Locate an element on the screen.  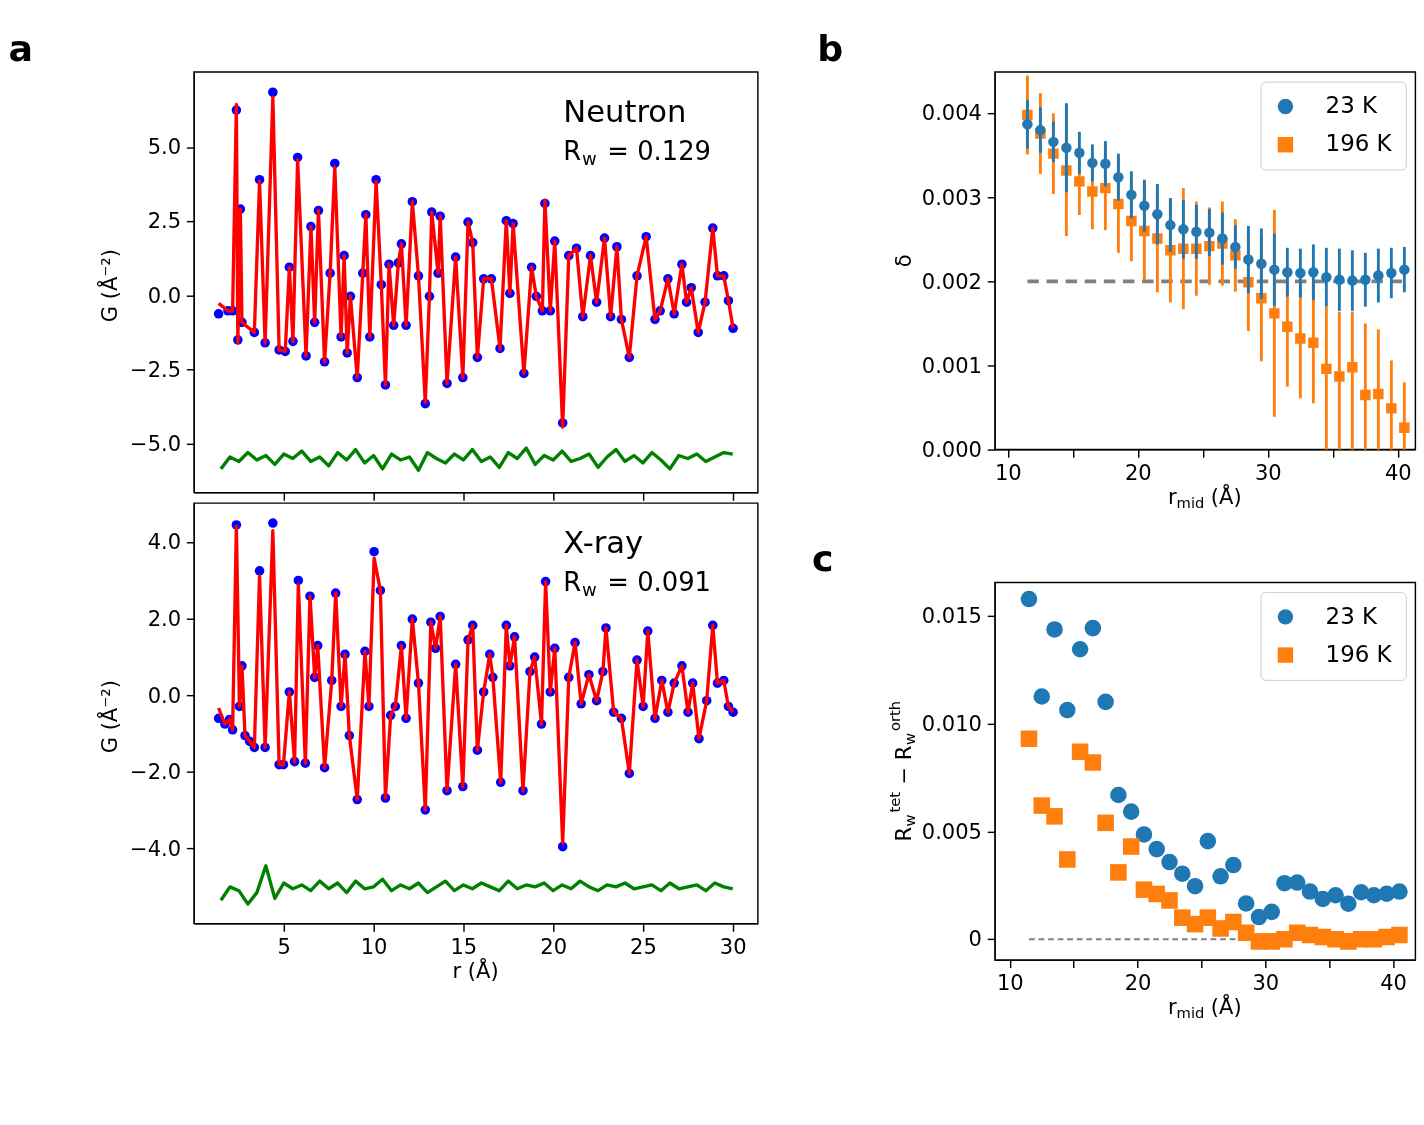
y-tick-label: −2.0 is located at coordinates (156, 772).